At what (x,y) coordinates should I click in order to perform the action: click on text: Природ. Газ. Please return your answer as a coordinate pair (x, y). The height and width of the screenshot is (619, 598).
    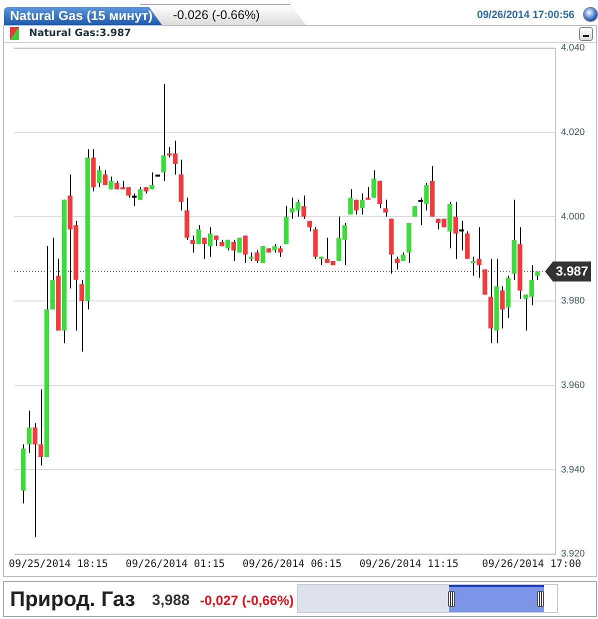
    Looking at the image, I should click on (73, 599).